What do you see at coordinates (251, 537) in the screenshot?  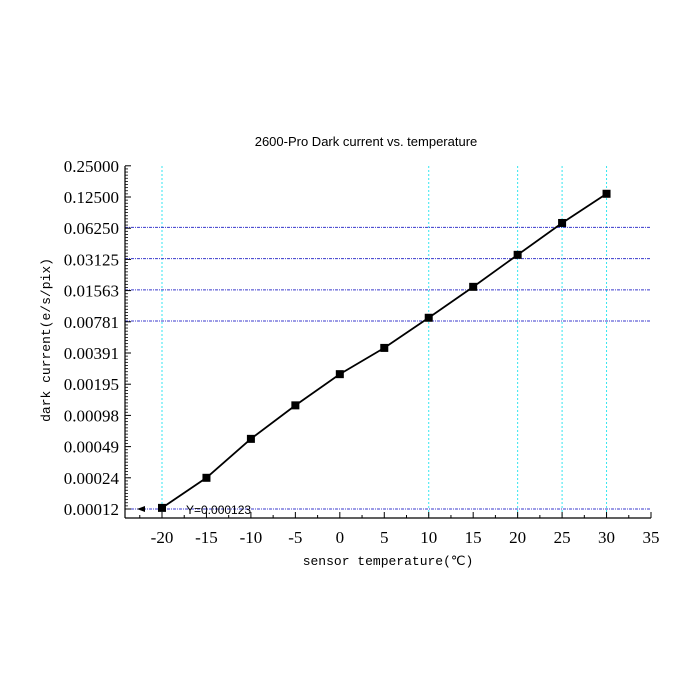 I see `x-tick-label: -10` at bounding box center [251, 537].